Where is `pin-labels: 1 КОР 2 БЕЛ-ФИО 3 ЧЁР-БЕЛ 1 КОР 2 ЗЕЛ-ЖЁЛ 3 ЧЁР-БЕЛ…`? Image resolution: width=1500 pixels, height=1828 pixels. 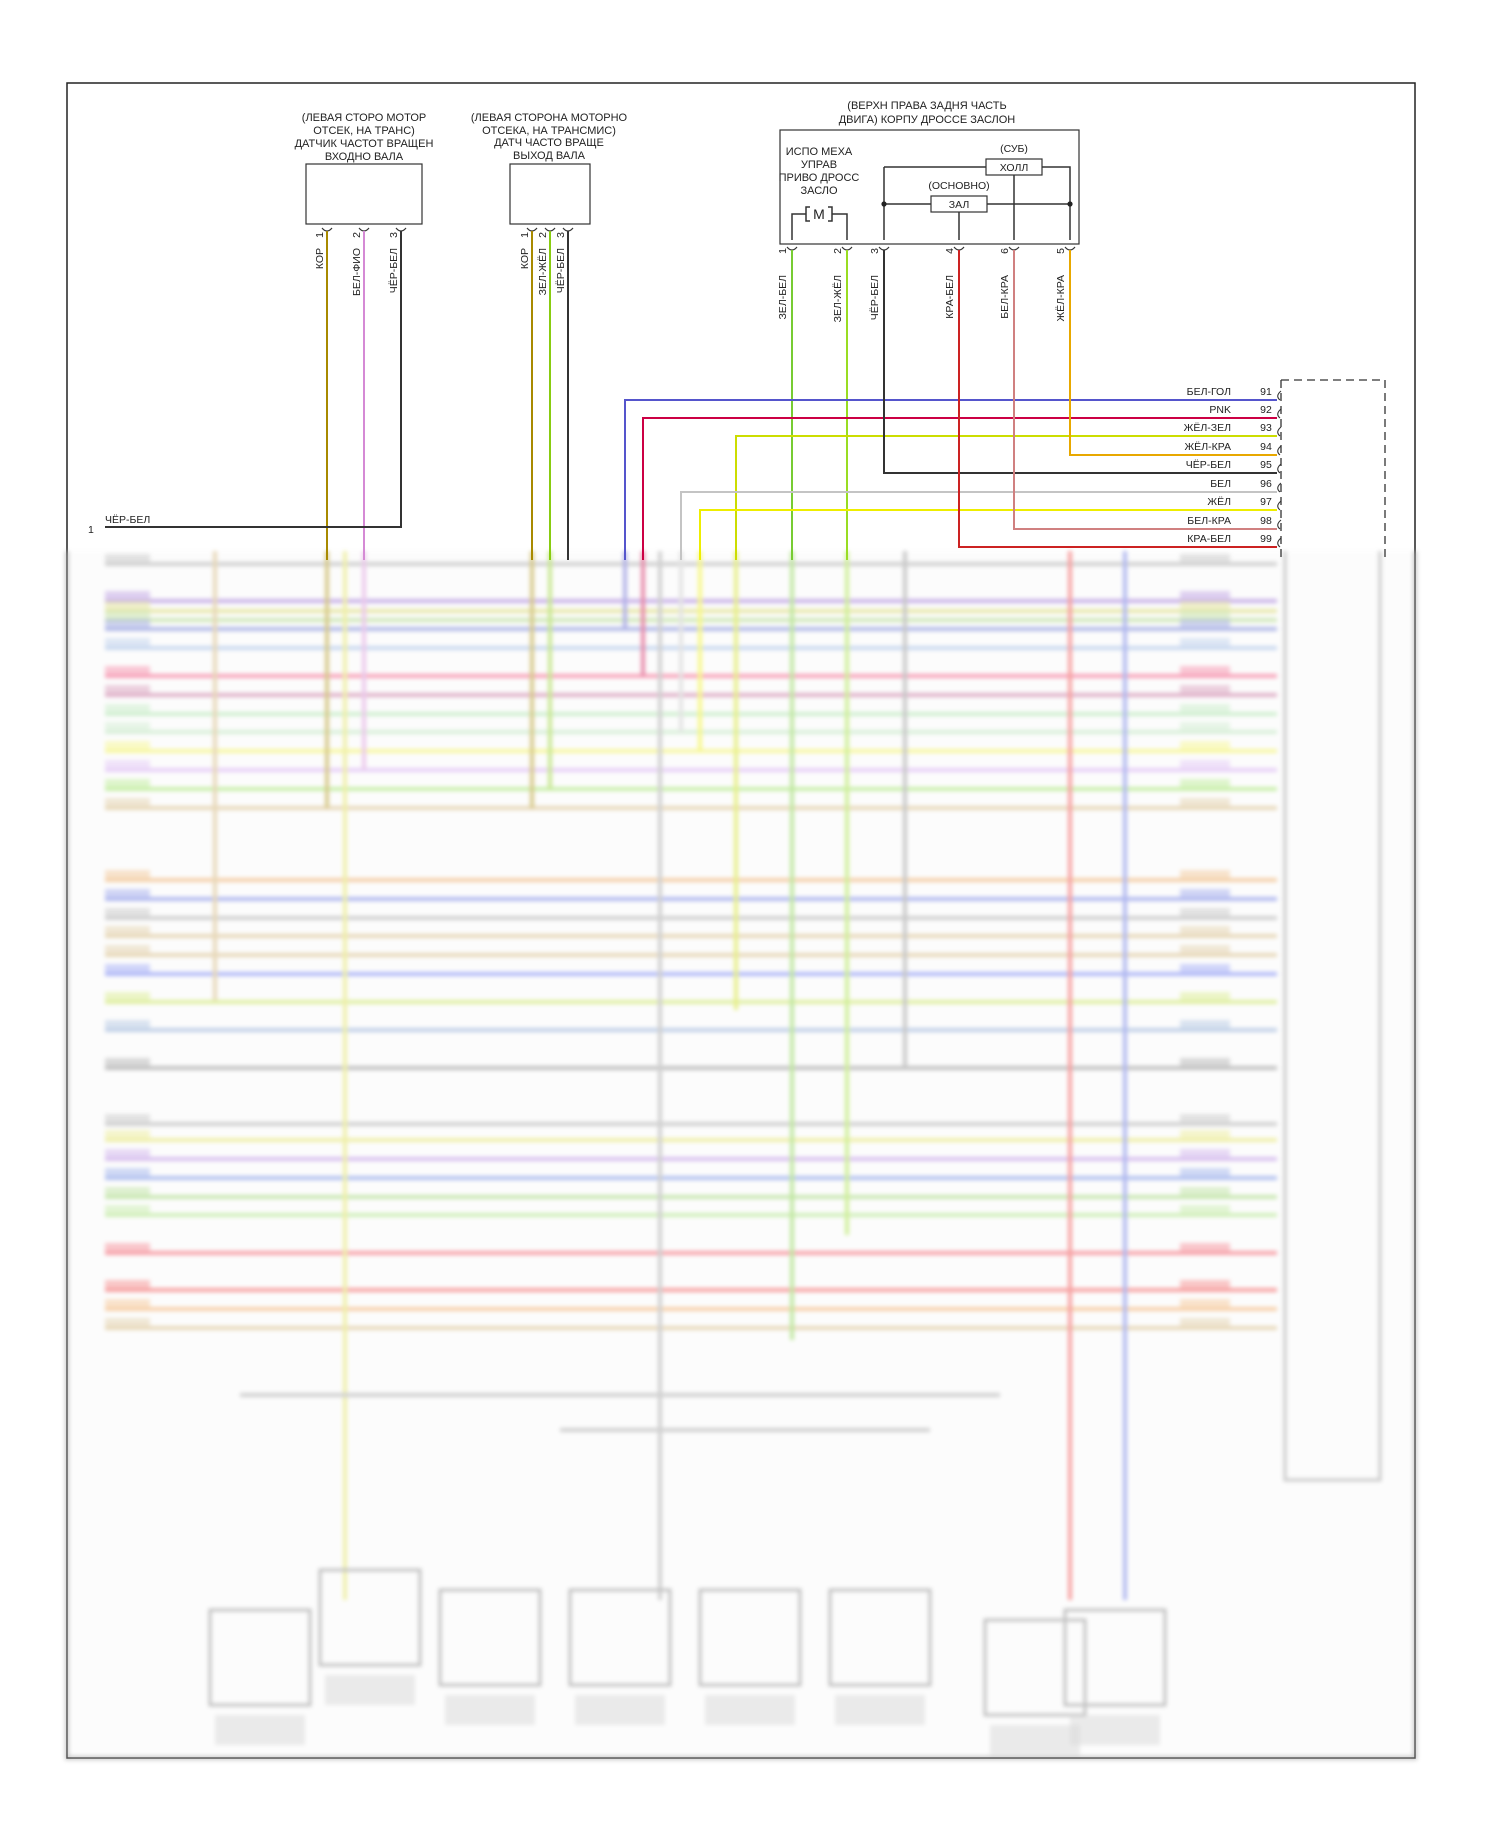 pin-labels: 1 КОР 2 БЕЛ-ФИО 3 ЧЁР-БЕЛ 1 КОР 2 ЗЕЛ-ЖЁЛ 3 ЧЁР-БЕЛ… is located at coordinates (793, 388).